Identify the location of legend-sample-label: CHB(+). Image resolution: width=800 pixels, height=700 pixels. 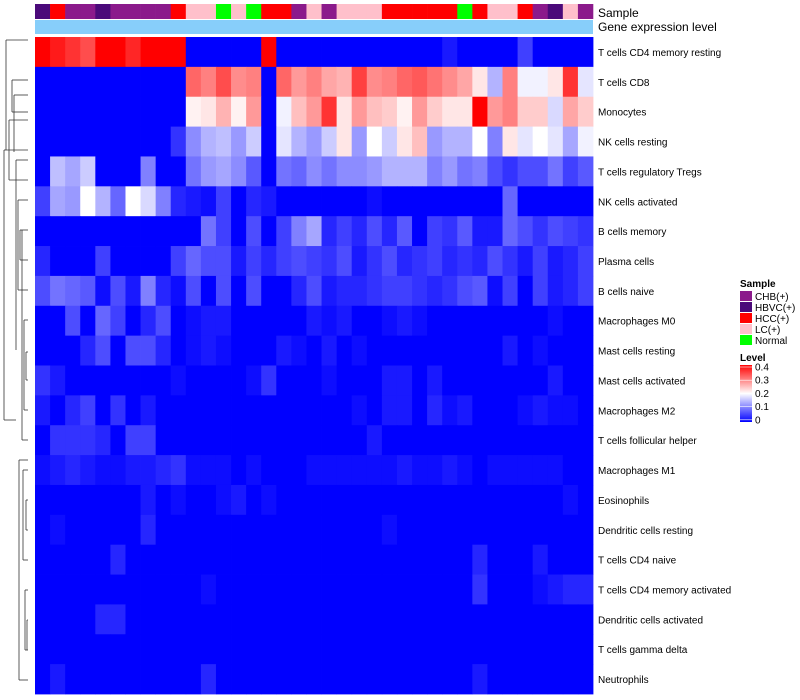
(772, 297).